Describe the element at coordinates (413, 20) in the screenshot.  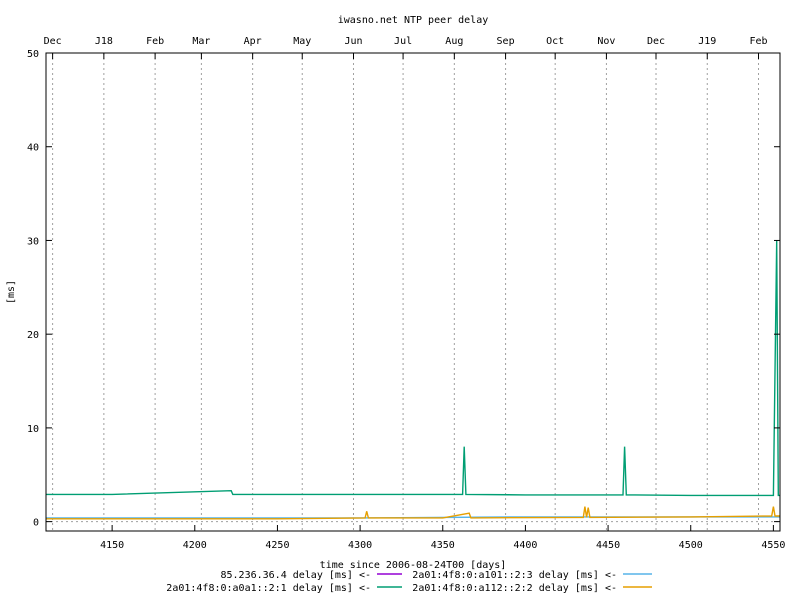
I see `chart-title: iwasno.net NTP peer delay` at that location.